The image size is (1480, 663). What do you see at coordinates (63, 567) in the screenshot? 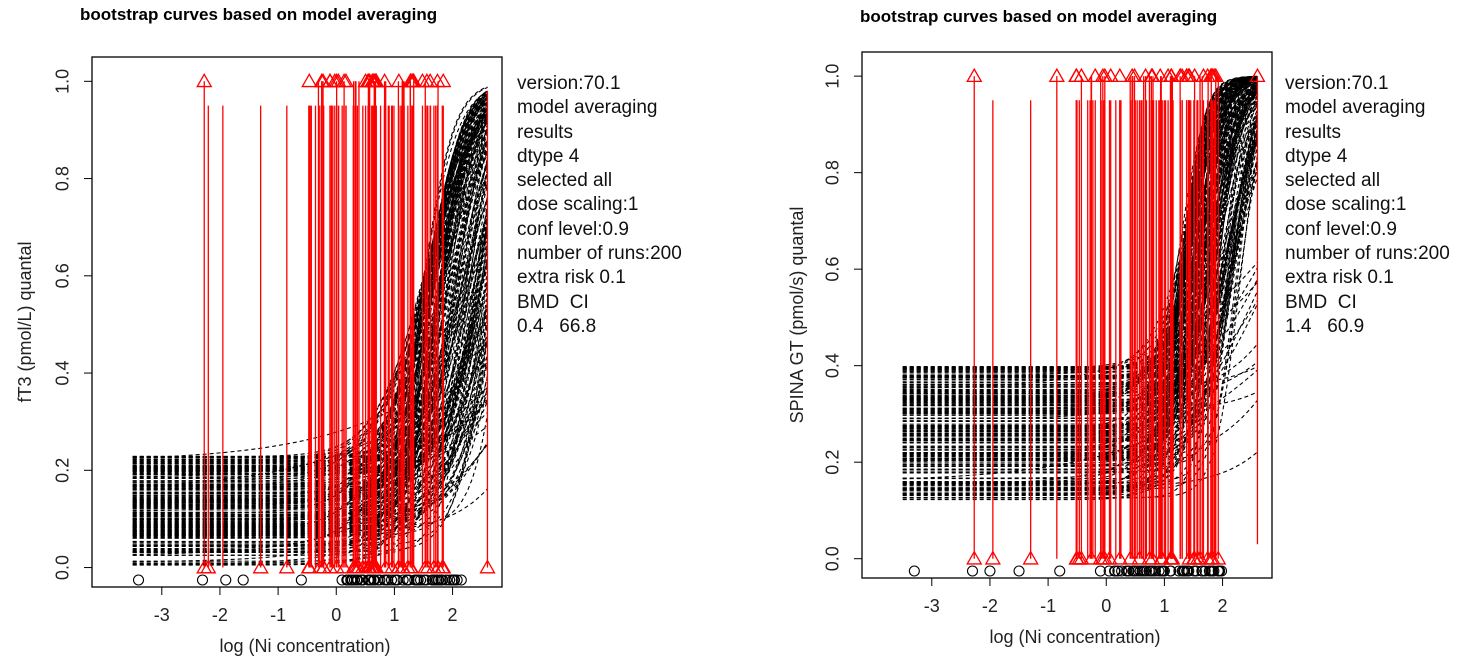
I see `y-tick-label: 0.0` at bounding box center [63, 567].